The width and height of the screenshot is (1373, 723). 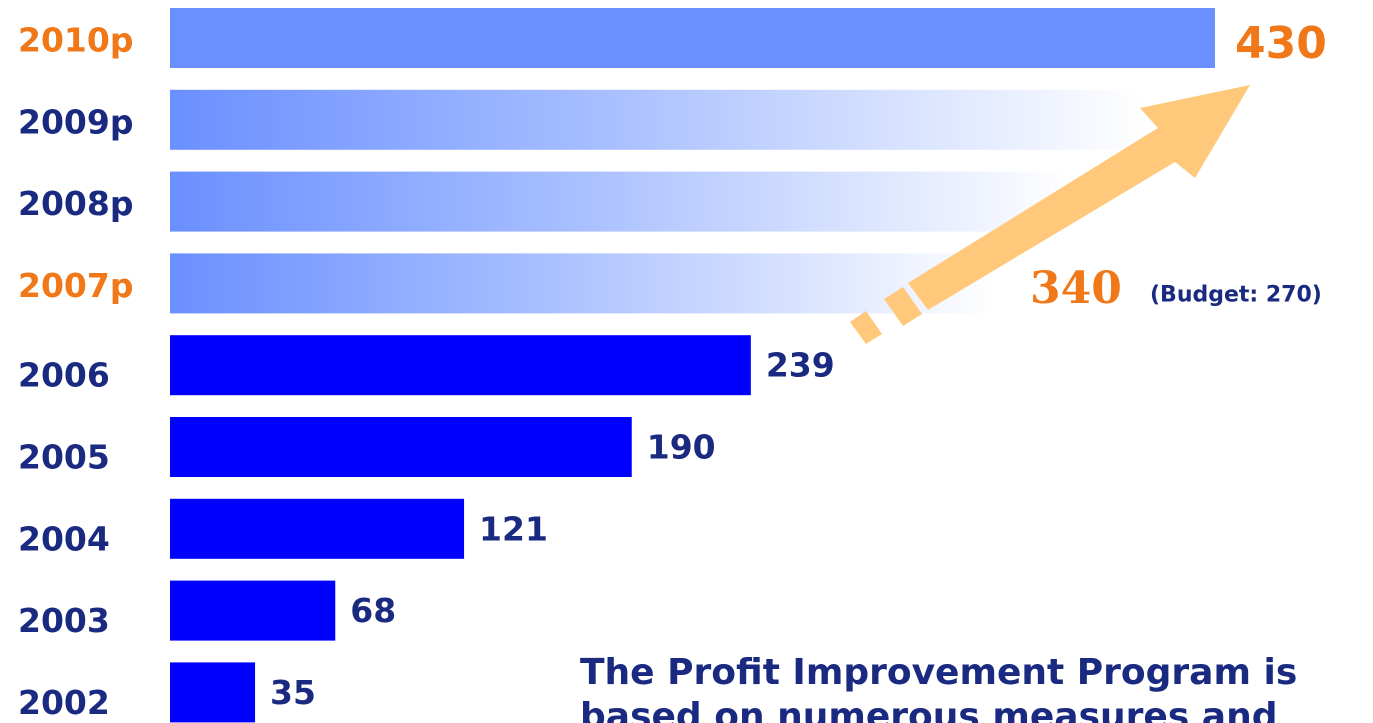 I want to click on budget-note: (Budget: 270), so click(x=1236, y=294).